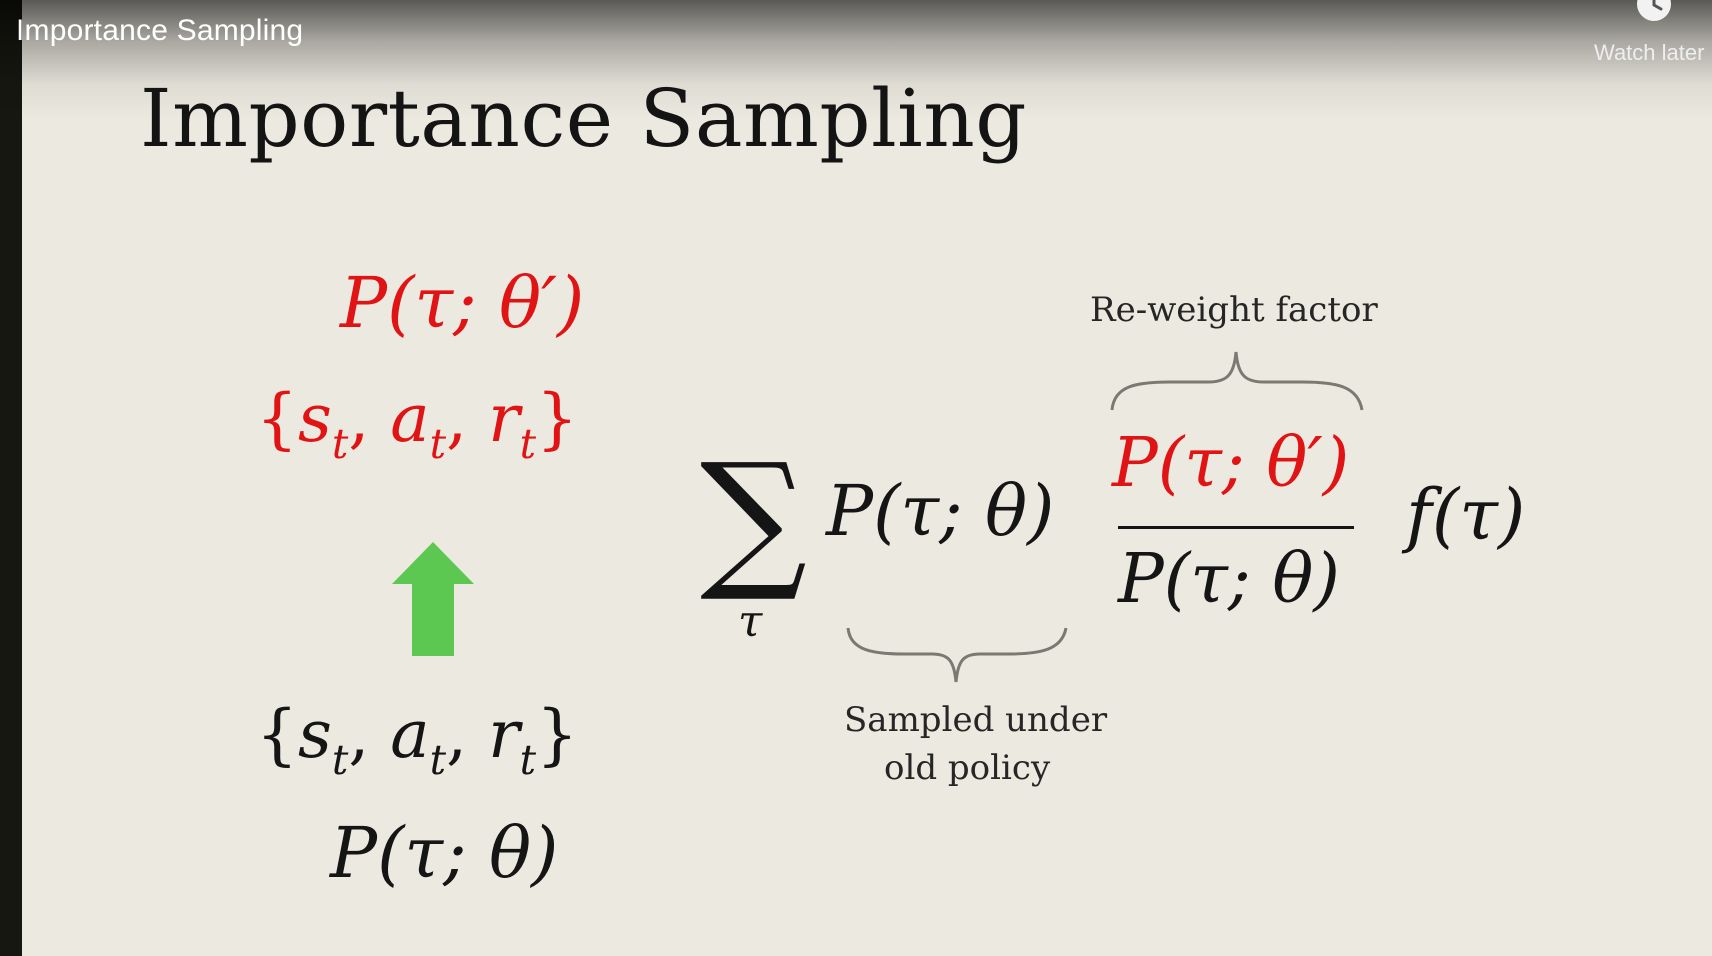  I want to click on watch-later-label: Watch later, so click(1649, 52).